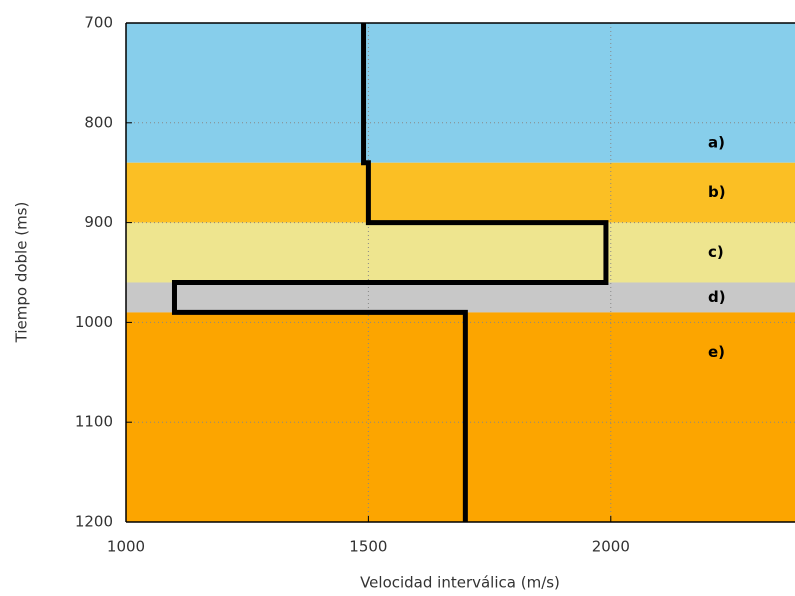  What do you see at coordinates (717, 192) in the screenshot?
I see `layer-label: b)` at bounding box center [717, 192].